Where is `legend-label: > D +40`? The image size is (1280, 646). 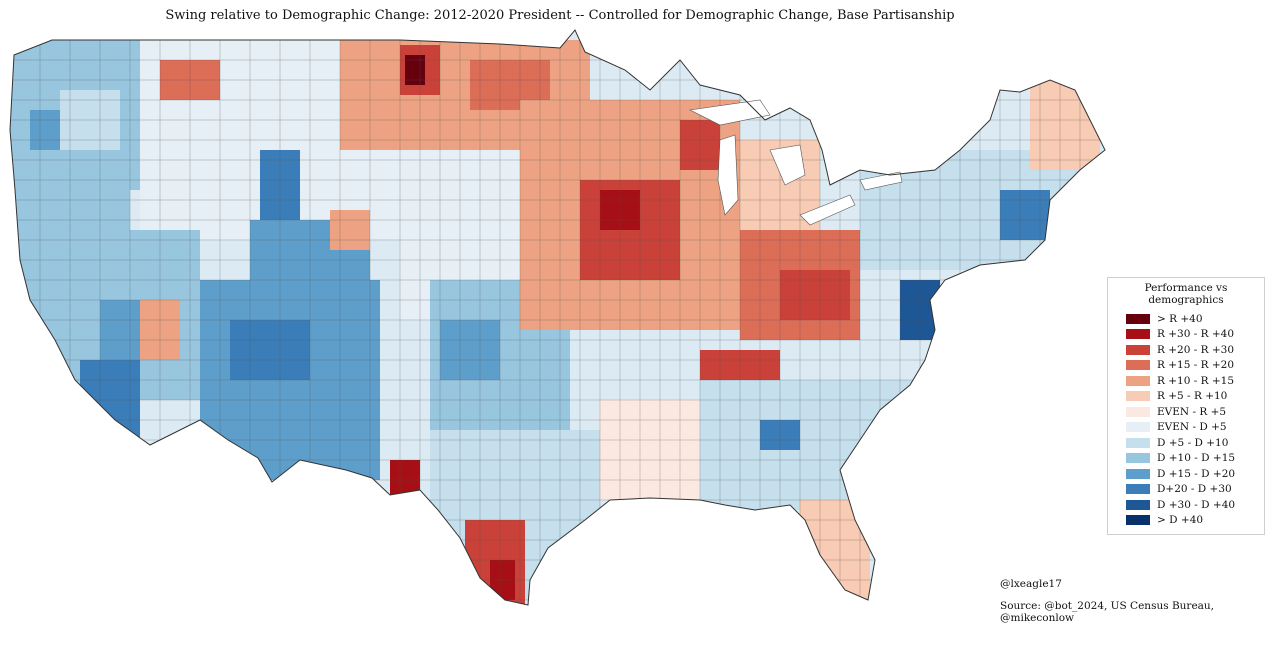 legend-label: > D +40 is located at coordinates (1180, 520).